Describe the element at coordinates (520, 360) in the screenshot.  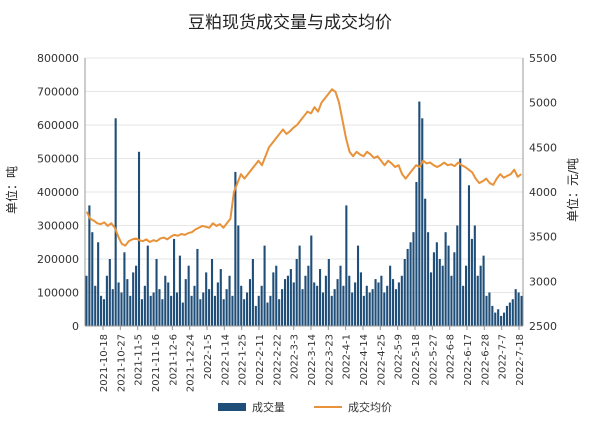
I see `x-tick-label: 2022-7-18` at that location.